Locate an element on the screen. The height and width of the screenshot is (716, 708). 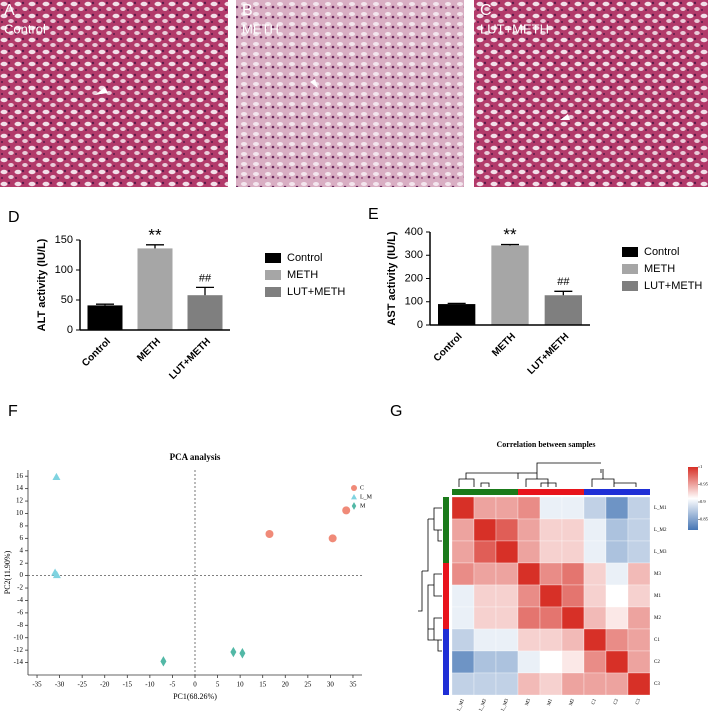
x-tick-label: LUT+METH is located at coordinates (549, 354).